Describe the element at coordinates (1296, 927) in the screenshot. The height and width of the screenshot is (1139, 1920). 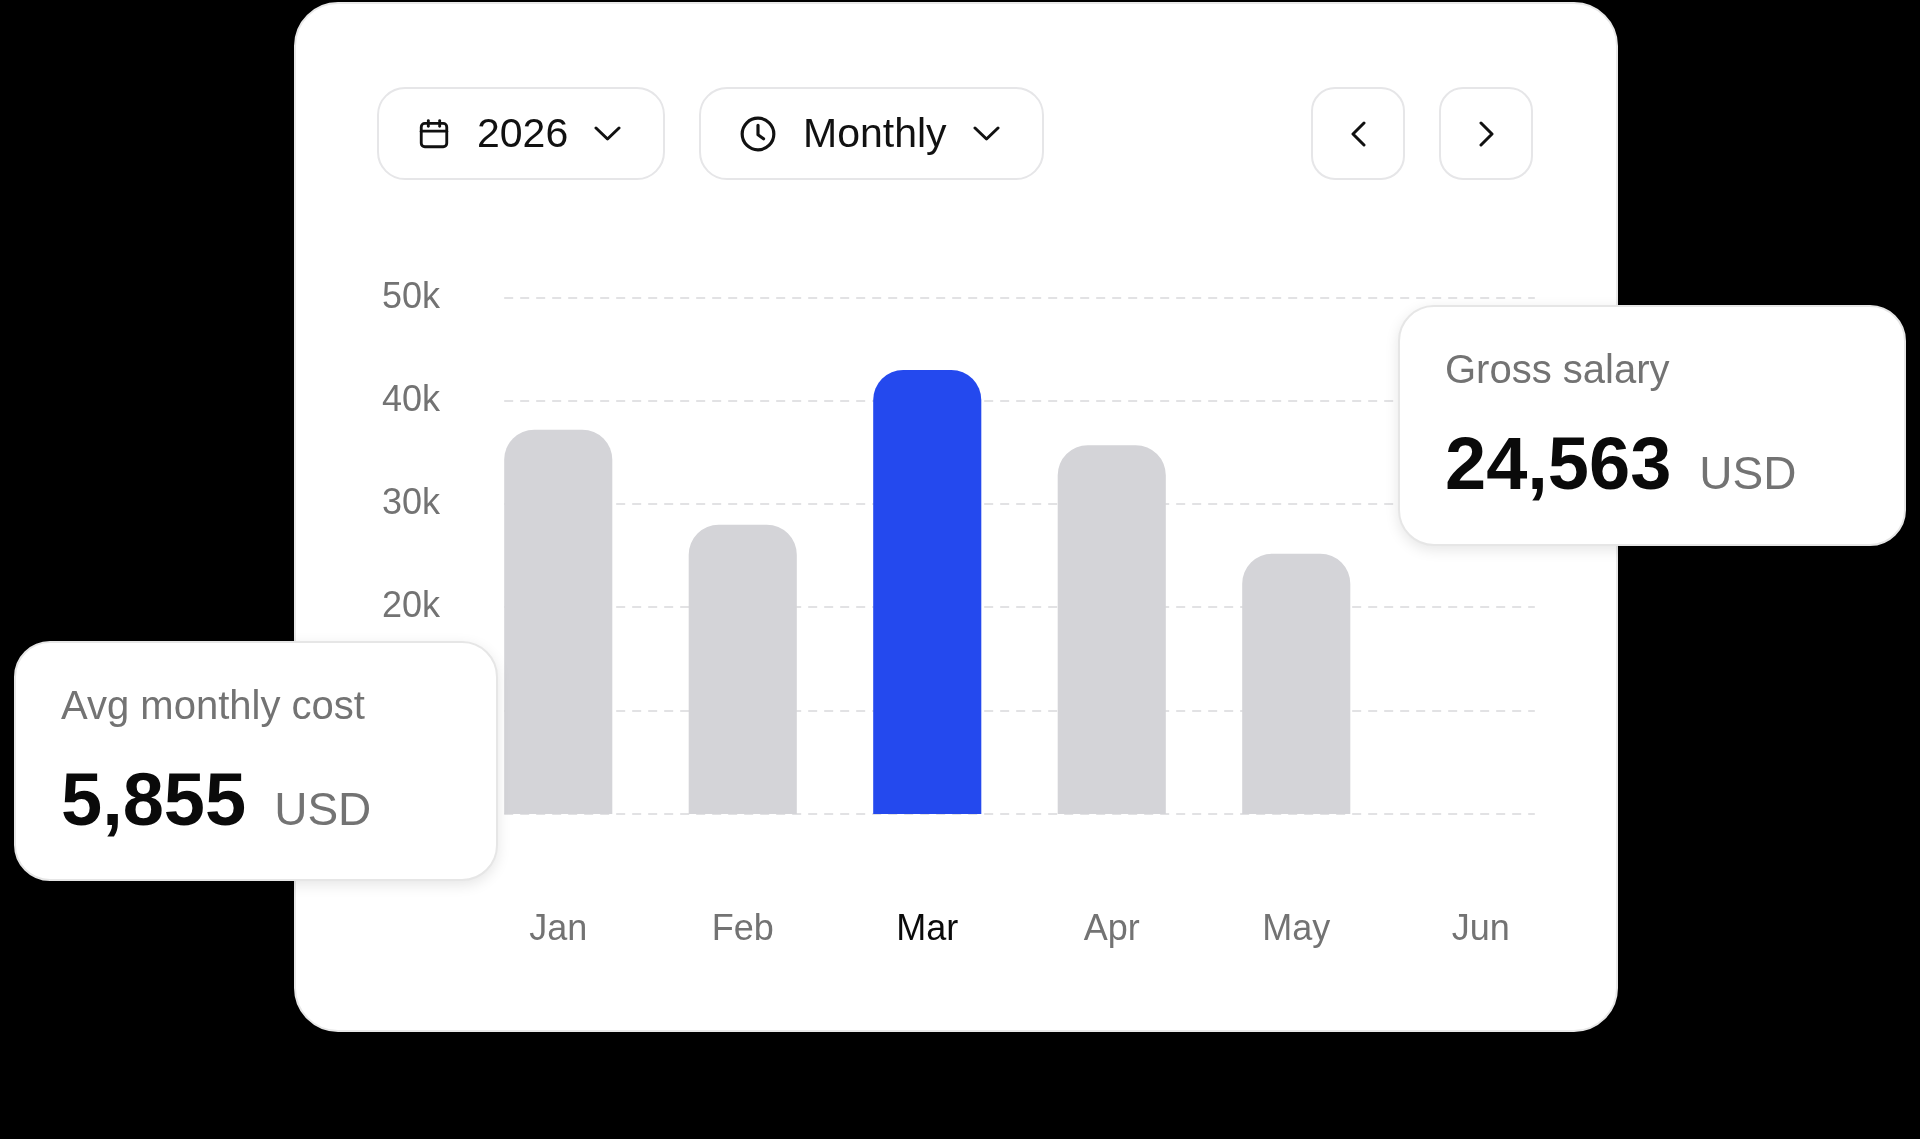
I see `x-tick-label: May` at that location.